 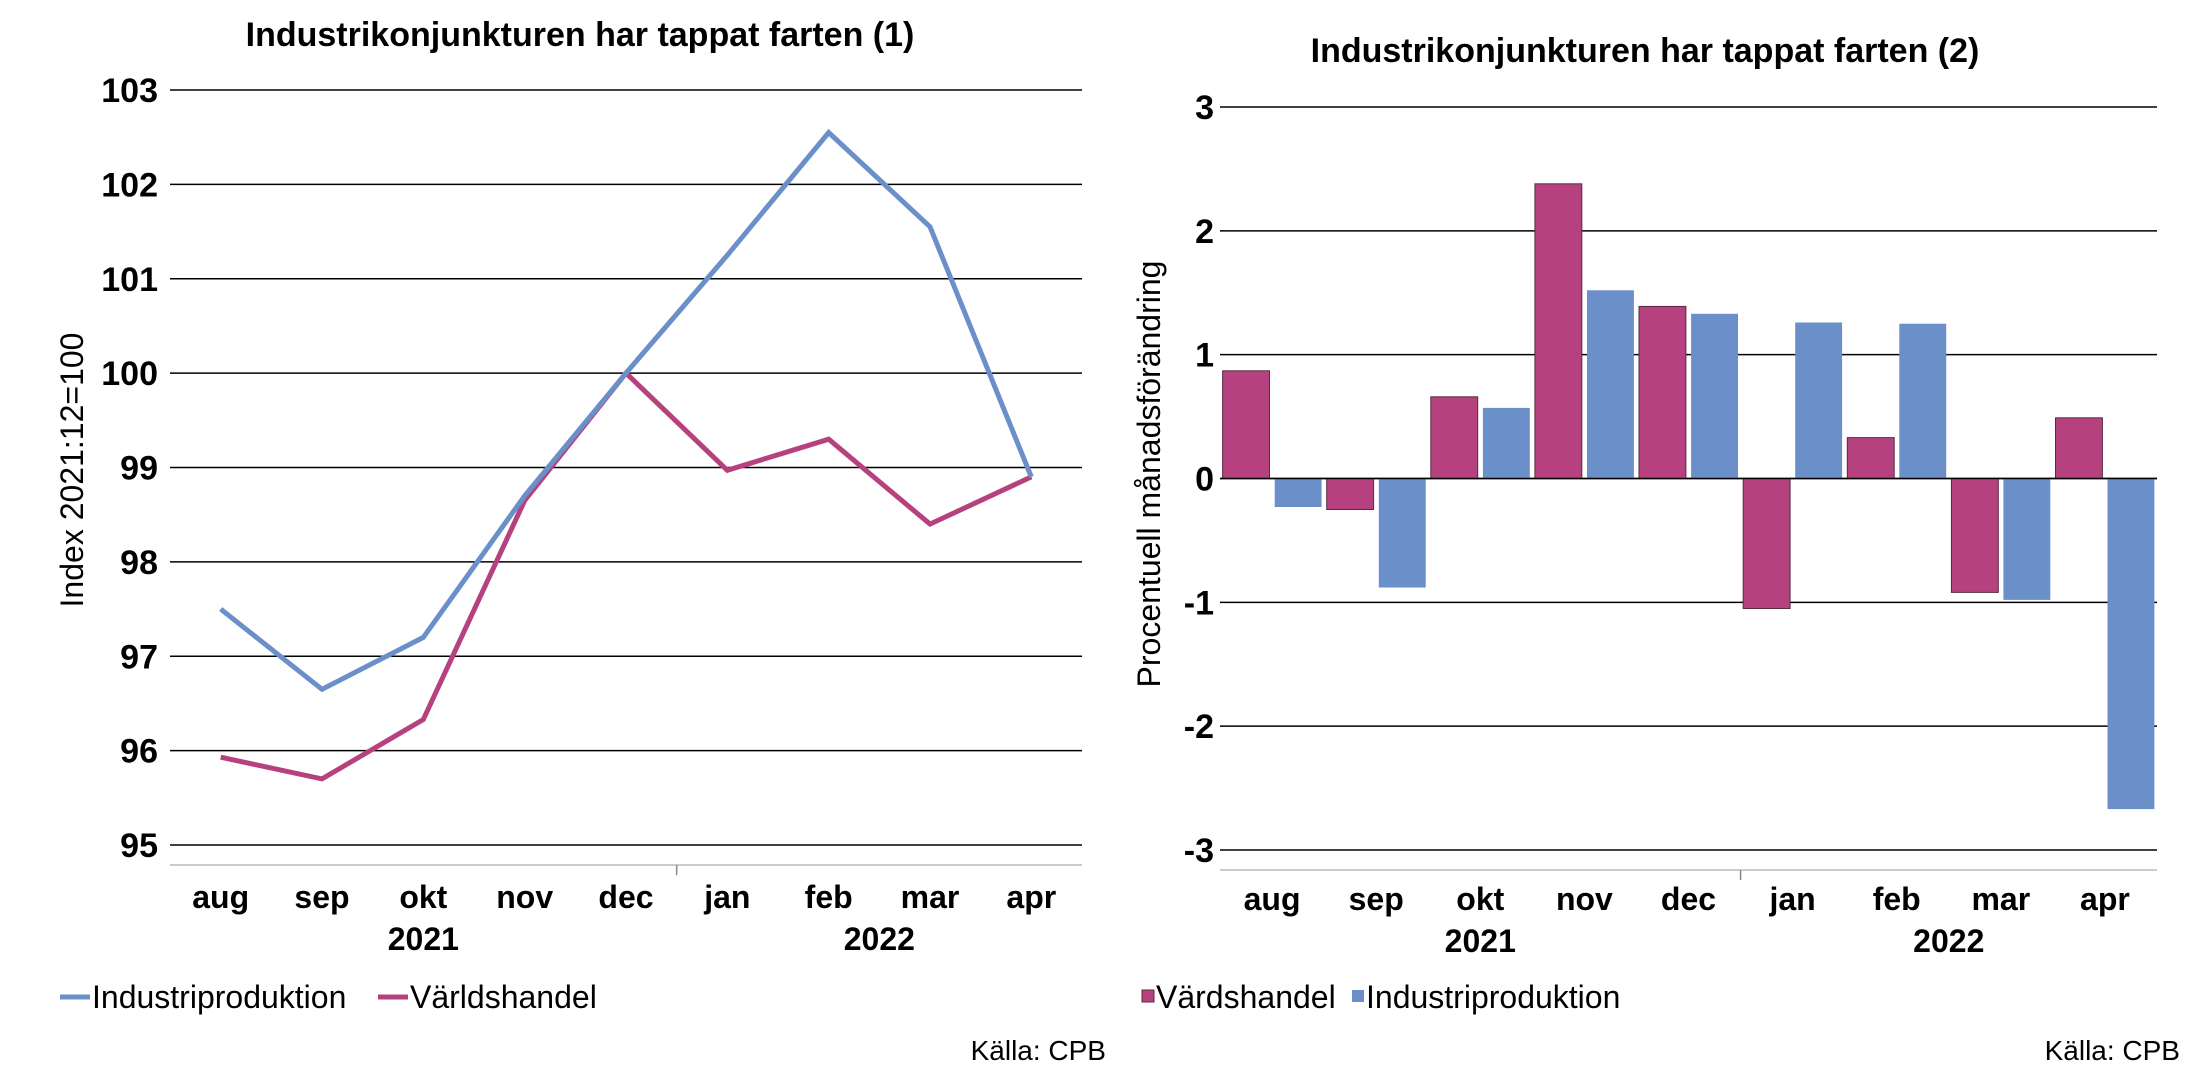 What do you see at coordinates (1204, 356) in the screenshot?
I see `y-tick-label: 1` at bounding box center [1204, 356].